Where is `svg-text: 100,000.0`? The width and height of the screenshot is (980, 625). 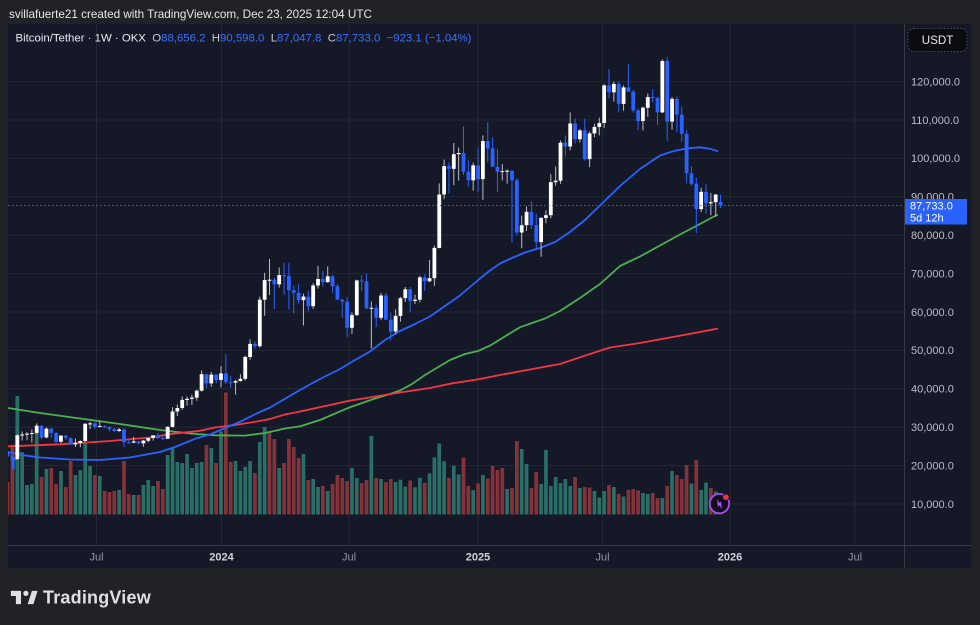
svg-text: 100,000.0 is located at coordinates (935, 159).